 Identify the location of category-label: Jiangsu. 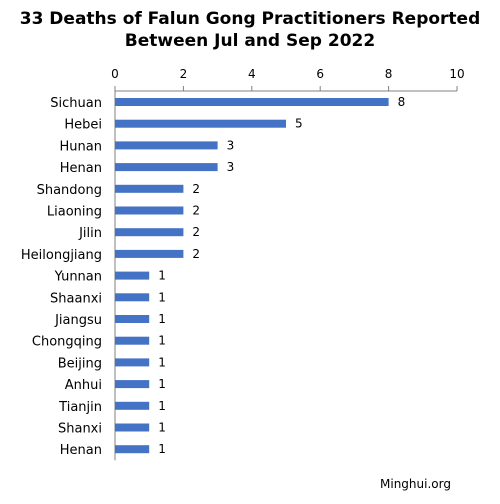
(78, 320).